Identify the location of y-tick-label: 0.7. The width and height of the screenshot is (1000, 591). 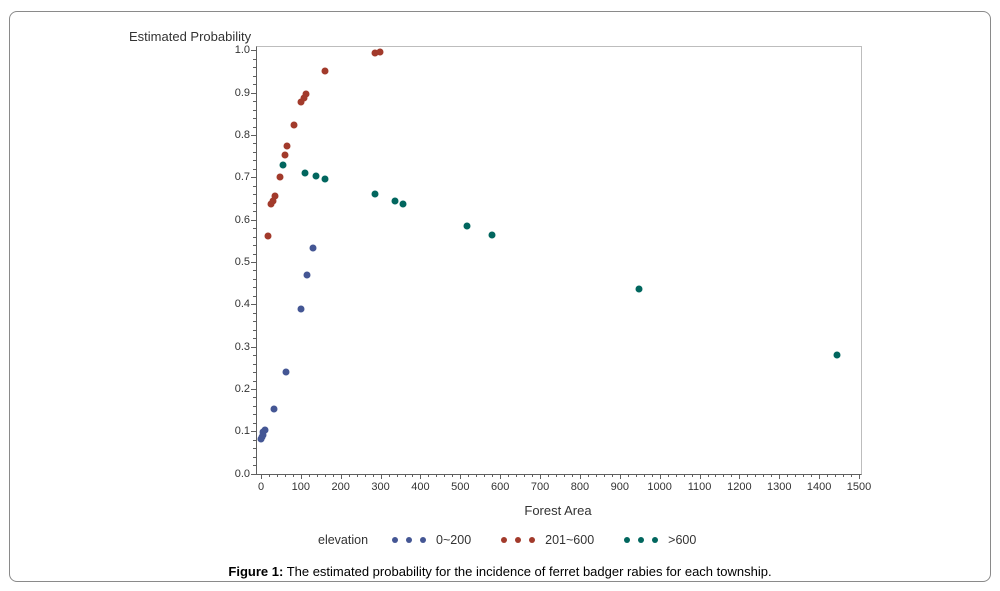
(242, 177).